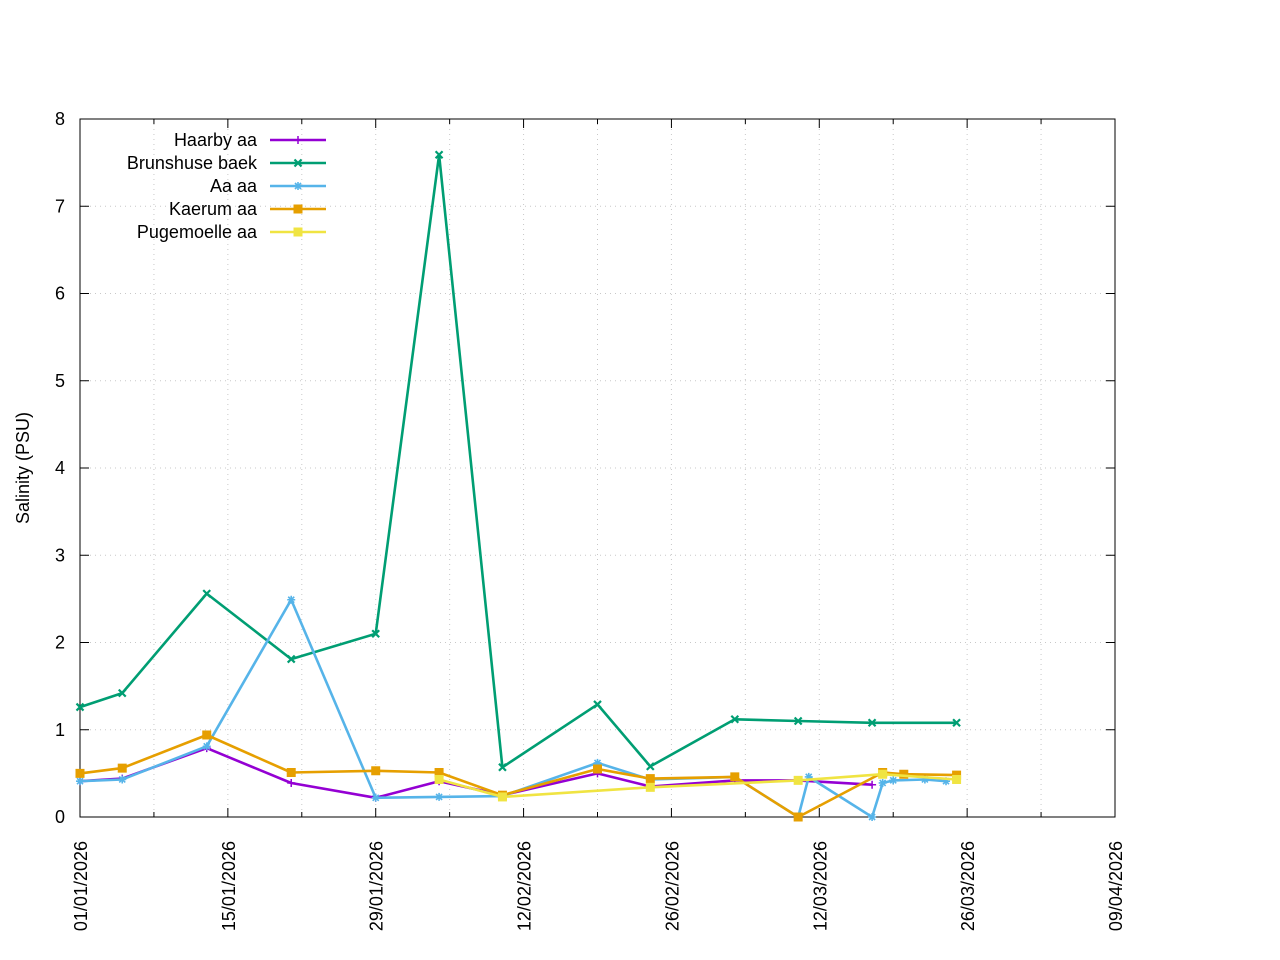  What do you see at coordinates (377, 886) in the screenshot?
I see `x-tick-label: 29/01/2026` at bounding box center [377, 886].